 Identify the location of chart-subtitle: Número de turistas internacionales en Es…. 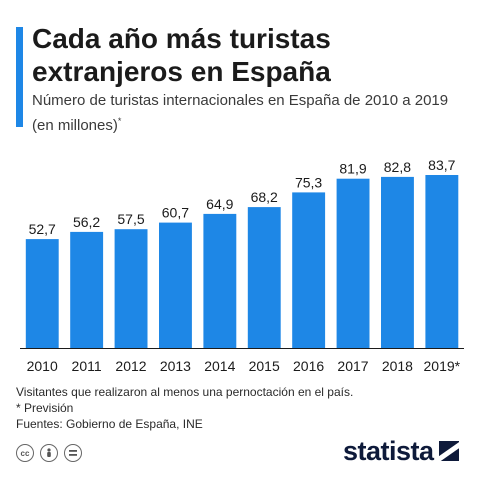
(247, 113).